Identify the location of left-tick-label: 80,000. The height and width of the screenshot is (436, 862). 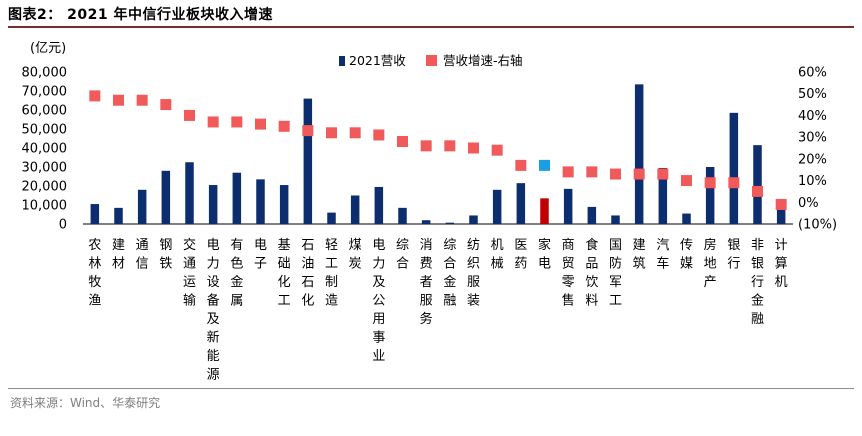
(45, 73).